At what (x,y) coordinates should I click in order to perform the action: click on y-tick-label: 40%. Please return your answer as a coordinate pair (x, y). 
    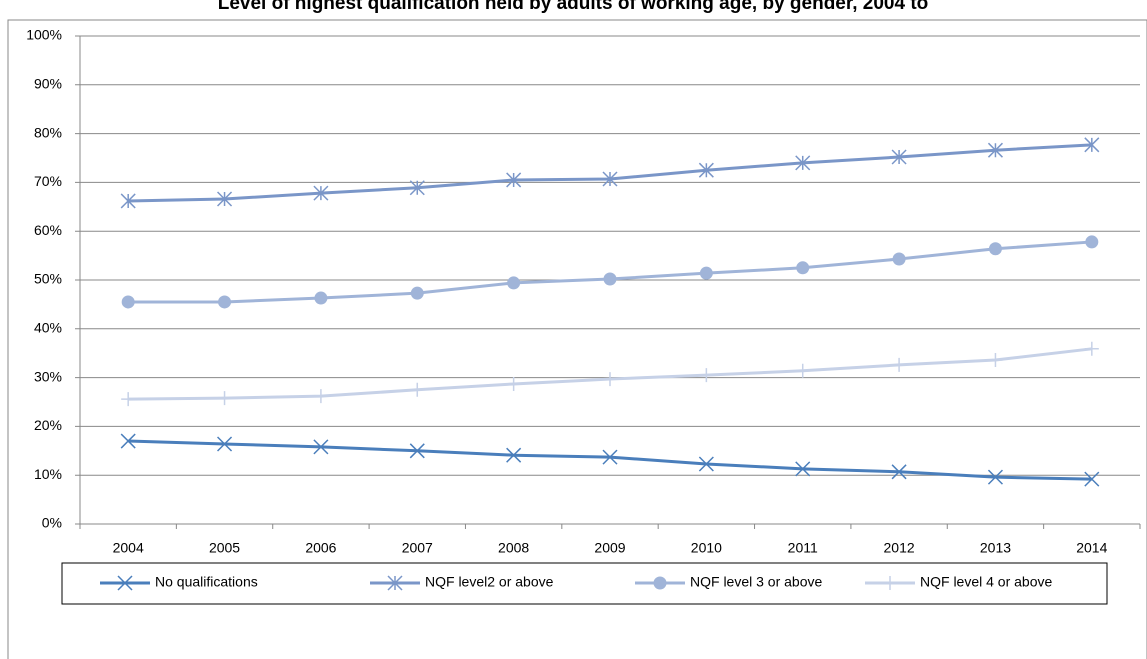
    Looking at the image, I should click on (48, 328).